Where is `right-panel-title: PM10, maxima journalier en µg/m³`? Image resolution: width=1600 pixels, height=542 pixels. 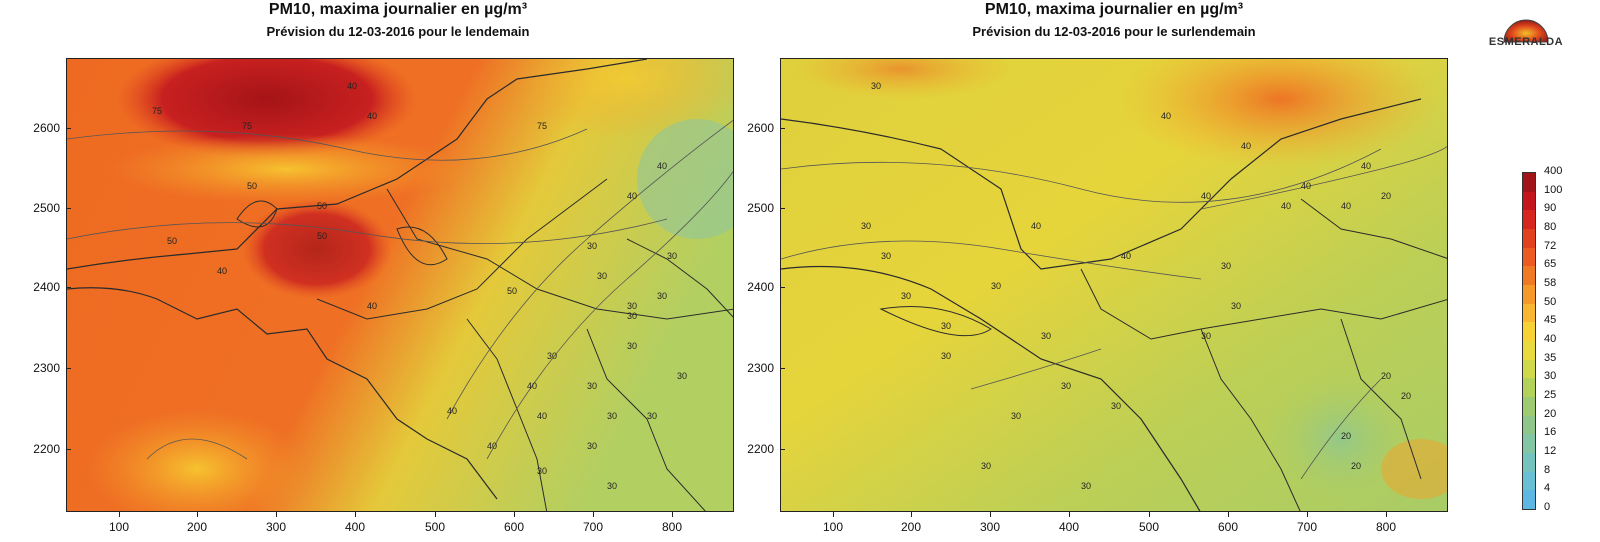 right-panel-title: PM10, maxima journalier en µg/m³ is located at coordinates (1114, 9).